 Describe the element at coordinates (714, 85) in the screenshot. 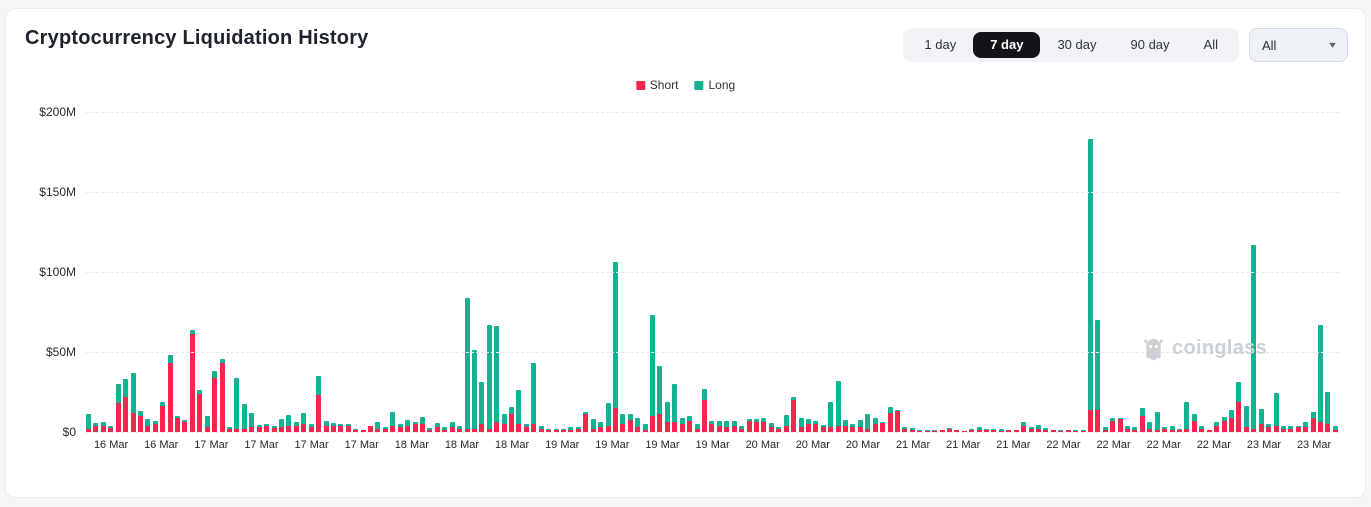

I see `legend-item-long: Long` at that location.